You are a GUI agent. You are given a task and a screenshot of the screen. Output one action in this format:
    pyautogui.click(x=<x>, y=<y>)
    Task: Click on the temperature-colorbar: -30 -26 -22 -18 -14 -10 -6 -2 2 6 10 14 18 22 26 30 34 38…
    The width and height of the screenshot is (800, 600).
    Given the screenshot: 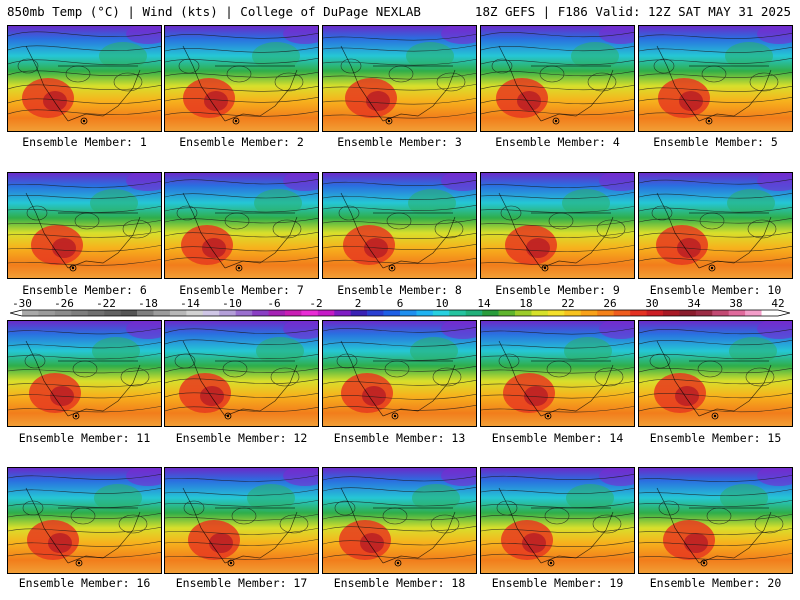 What is the action you would take?
    pyautogui.click(x=400, y=307)
    